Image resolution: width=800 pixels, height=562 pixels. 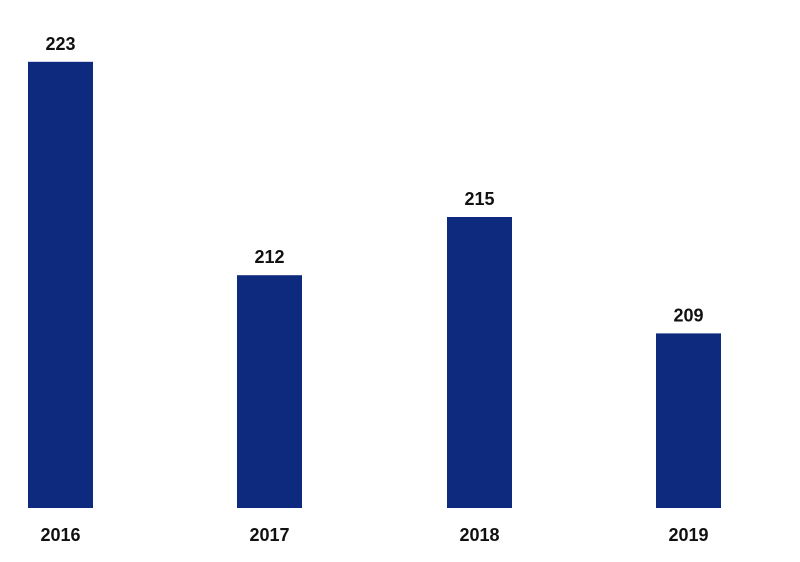 What do you see at coordinates (269, 391) in the screenshot?
I see `bar-2017` at bounding box center [269, 391].